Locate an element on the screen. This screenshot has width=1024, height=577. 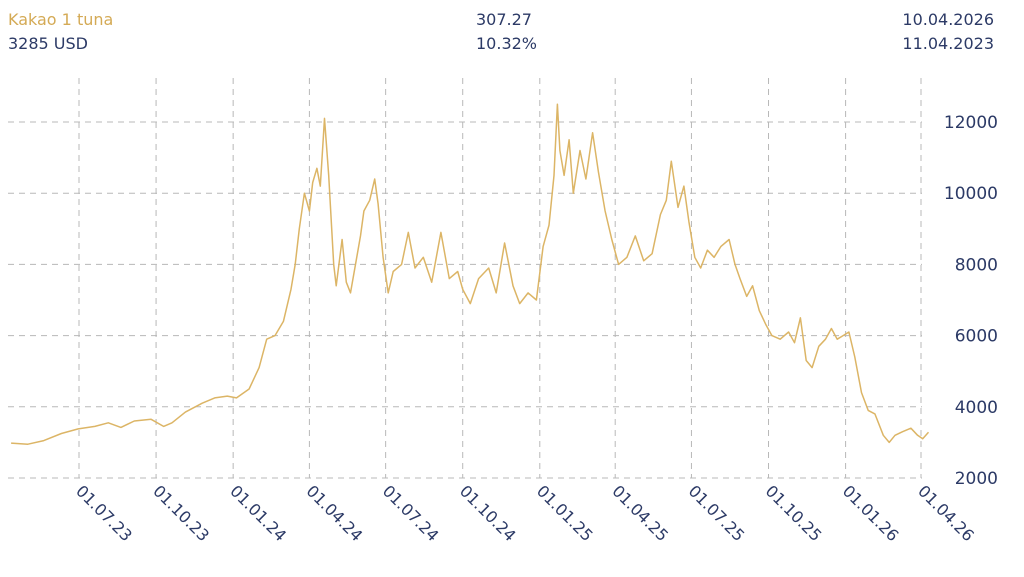
x-tick-label: 01.04.25 is located at coordinates (640, 513).